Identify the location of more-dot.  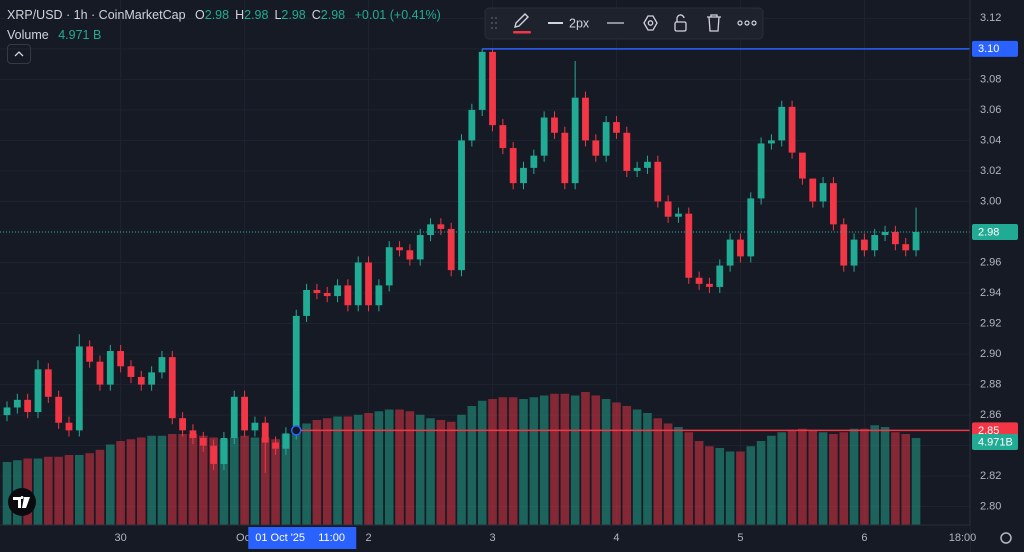
(754, 23).